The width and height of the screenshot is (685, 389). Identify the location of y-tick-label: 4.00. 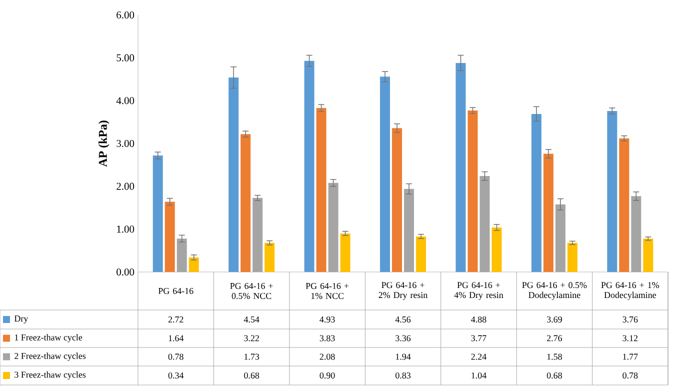
(125, 100).